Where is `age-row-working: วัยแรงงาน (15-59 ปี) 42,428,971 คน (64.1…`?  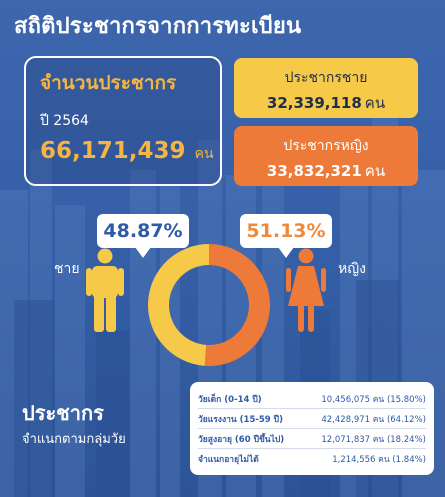
age-row-working: วัยแรงงาน (15-59 ปี) 42,428,971 คน (64.1… is located at coordinates (312, 419).